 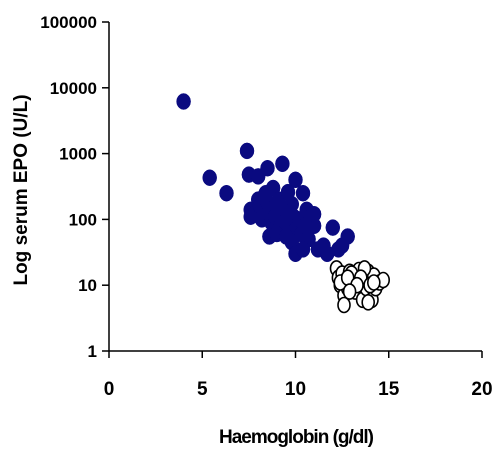 I want to click on y-tick-label: 10, so click(x=87, y=285).